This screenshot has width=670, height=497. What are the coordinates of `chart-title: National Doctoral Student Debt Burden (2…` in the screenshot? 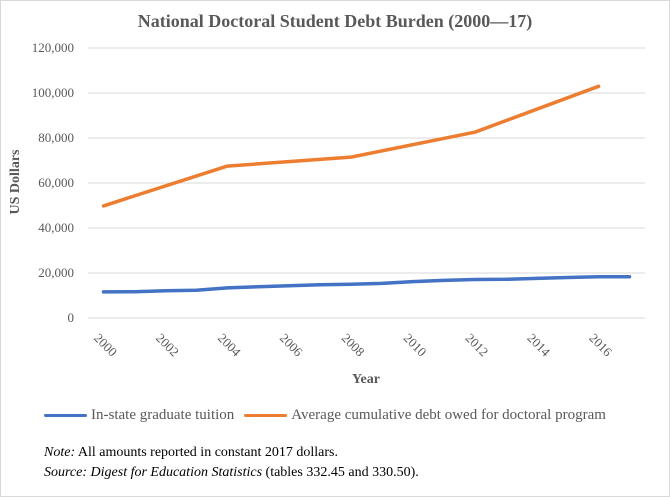 It's located at (335, 21).